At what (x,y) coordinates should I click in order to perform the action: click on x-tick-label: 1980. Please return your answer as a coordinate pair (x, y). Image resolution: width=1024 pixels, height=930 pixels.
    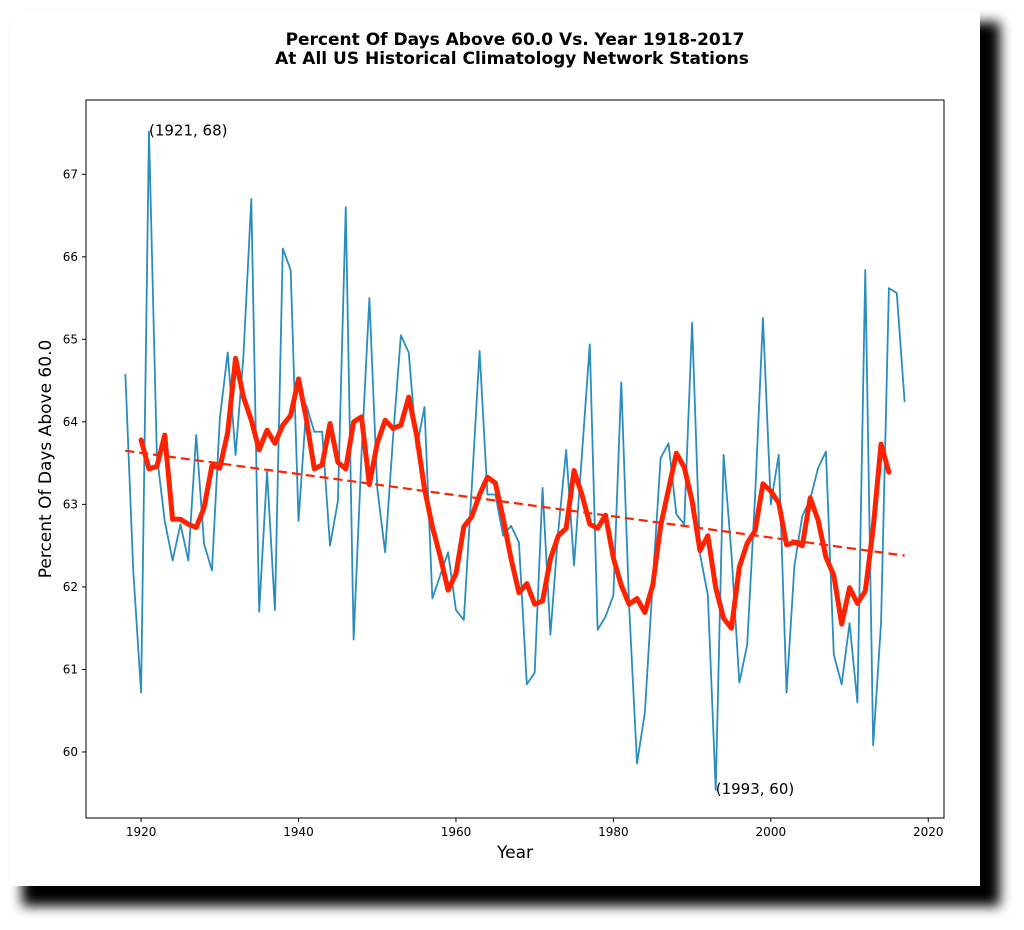
    Looking at the image, I should click on (613, 832).